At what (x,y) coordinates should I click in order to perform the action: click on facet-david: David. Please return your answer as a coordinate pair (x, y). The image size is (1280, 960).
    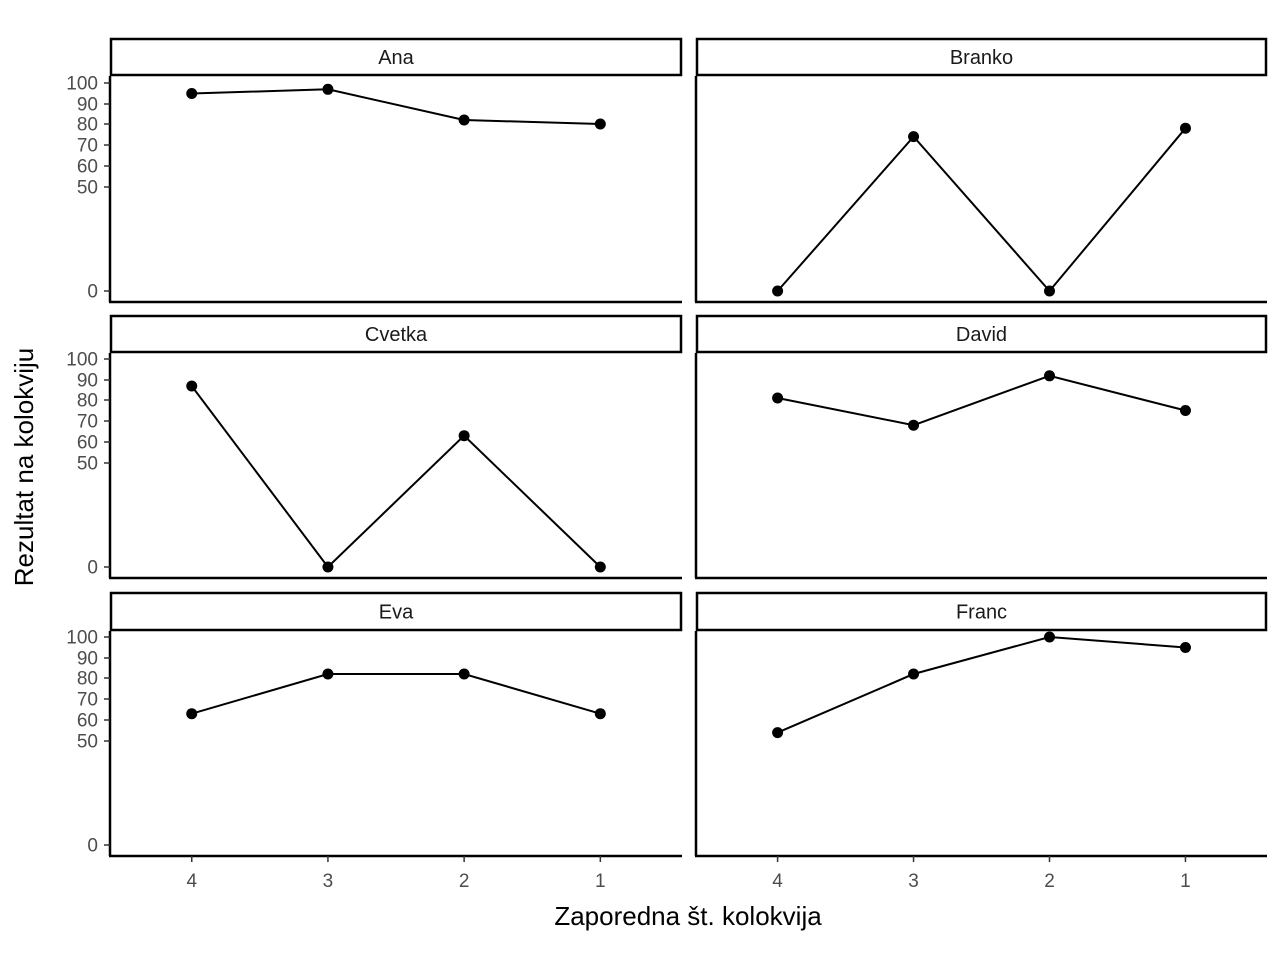
    Looking at the image, I should click on (981, 447).